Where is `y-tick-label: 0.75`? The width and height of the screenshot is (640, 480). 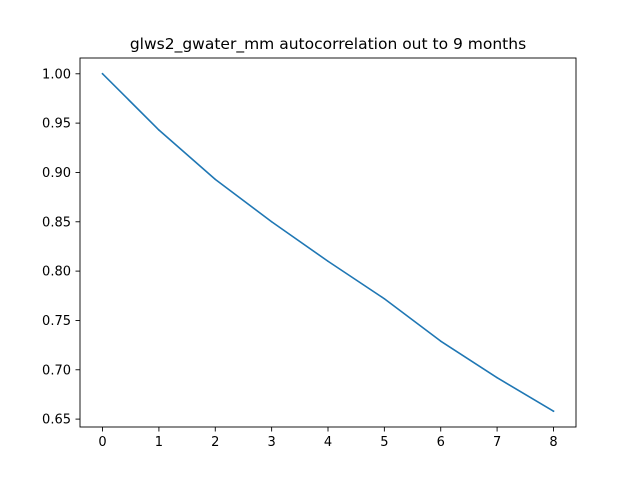
y-tick-label: 0.75 is located at coordinates (56, 321).